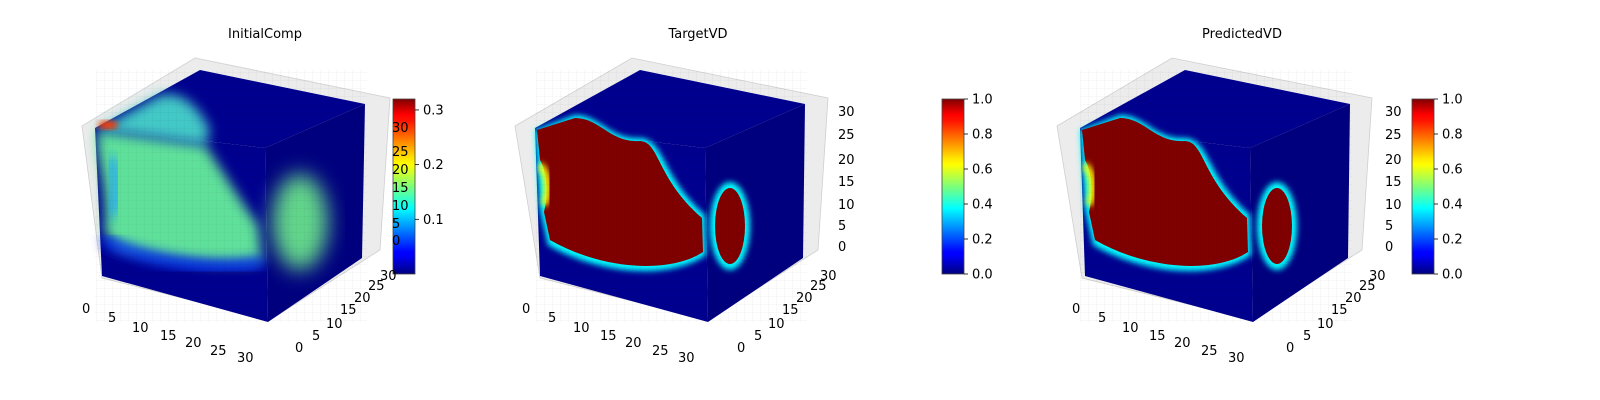  What do you see at coordinates (231, 196) in the screenshot?
I see `cube-initialcomp` at bounding box center [231, 196].